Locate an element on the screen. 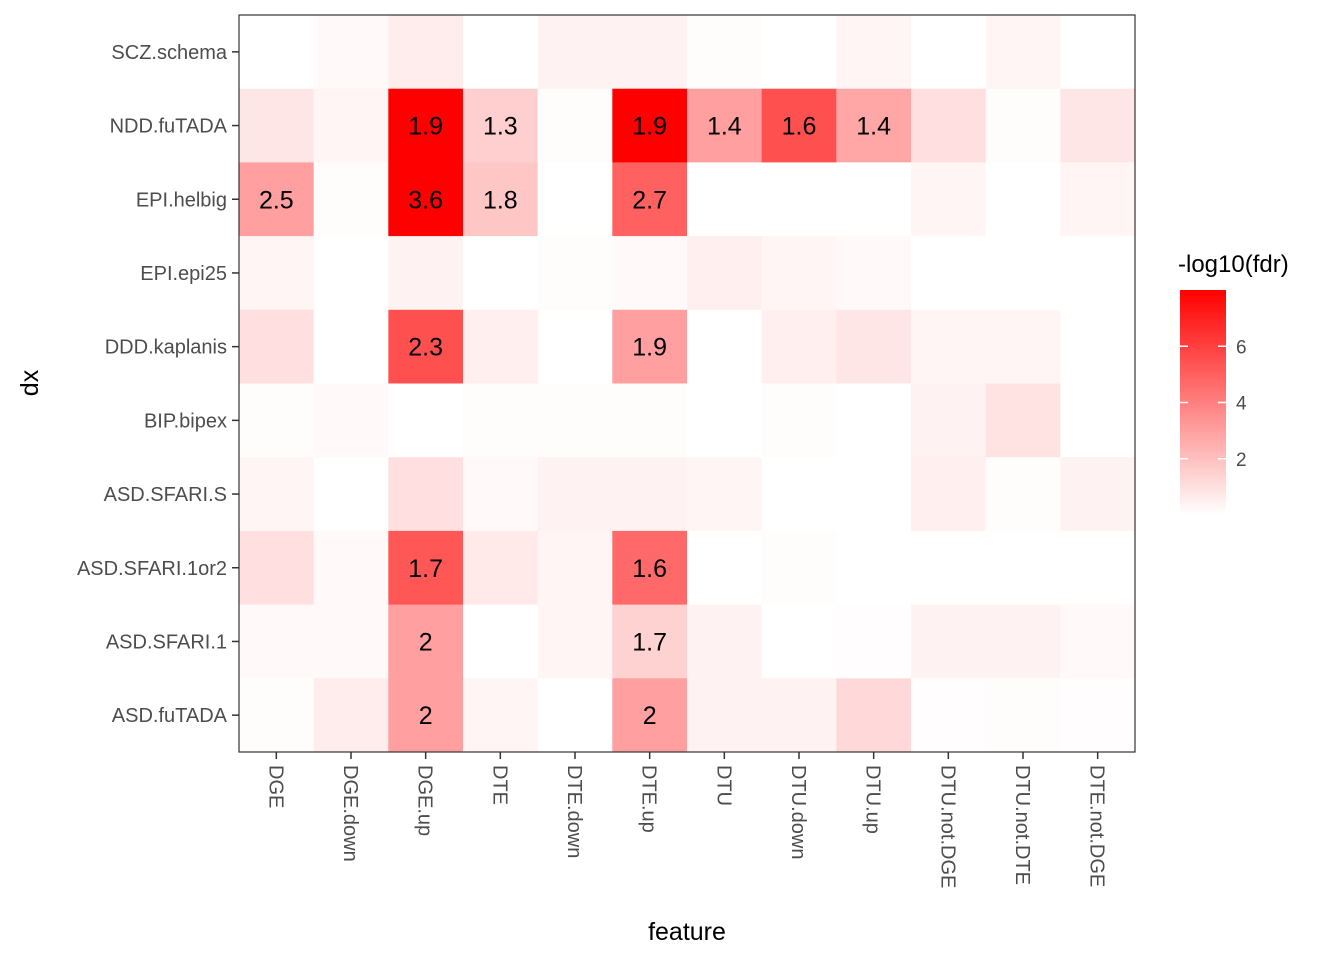  cell-value-label: 1.4 is located at coordinates (873, 127).